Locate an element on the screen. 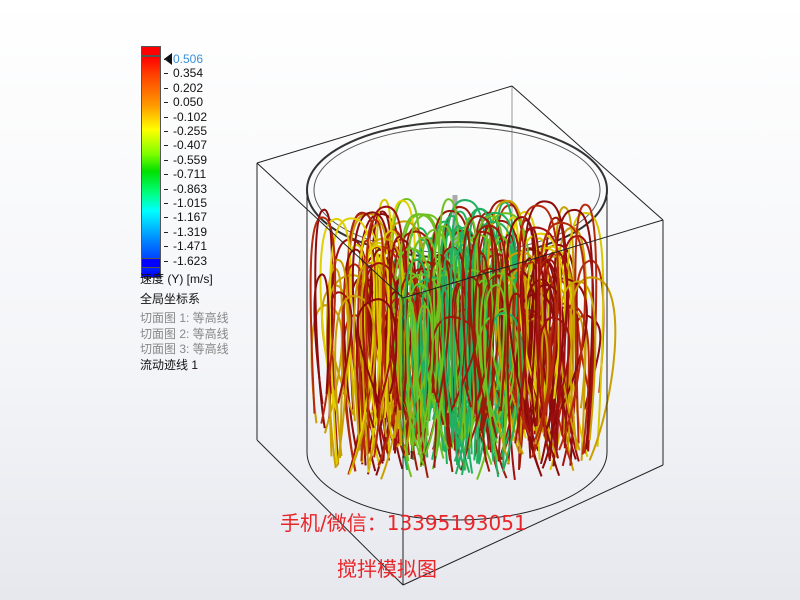 This screenshot has width=800, height=600. legend-tick: -0.559 is located at coordinates (185, 159).